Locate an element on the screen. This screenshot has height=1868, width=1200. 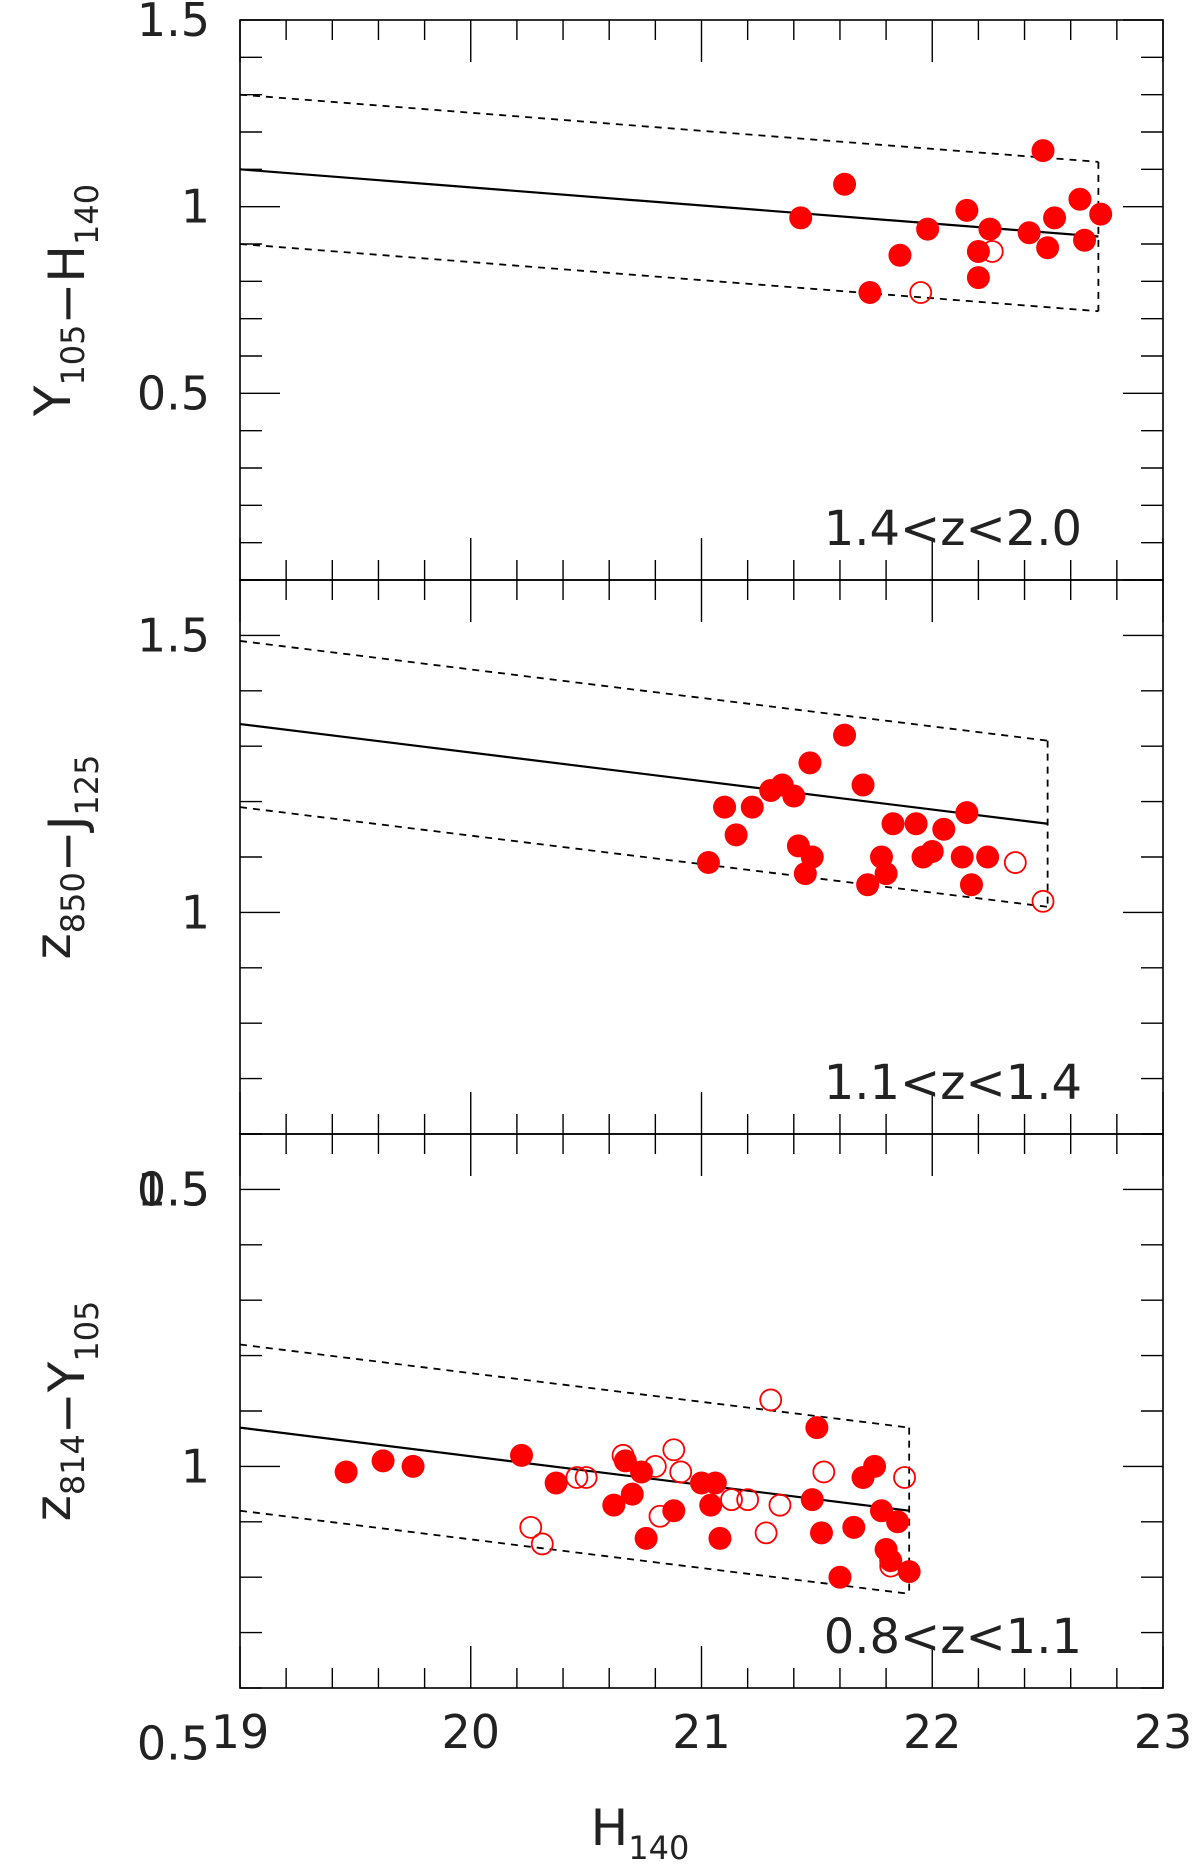
x-axis: H140 19 20 21 22 23 is located at coordinates (702, 1786).